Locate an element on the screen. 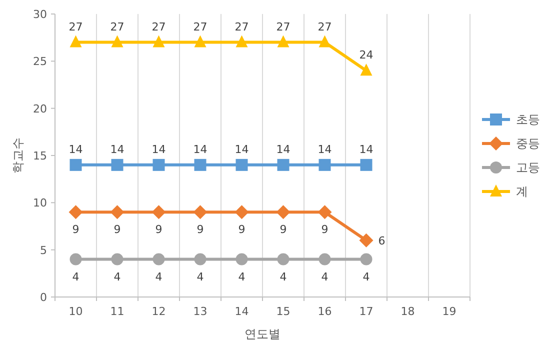  x-tick-label: 19 is located at coordinates (449, 311).